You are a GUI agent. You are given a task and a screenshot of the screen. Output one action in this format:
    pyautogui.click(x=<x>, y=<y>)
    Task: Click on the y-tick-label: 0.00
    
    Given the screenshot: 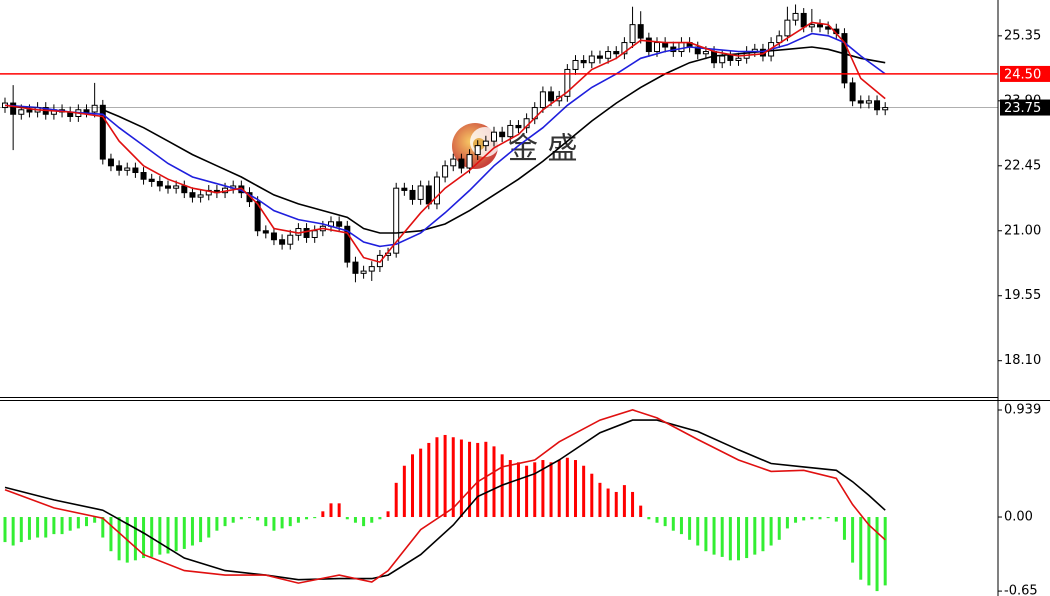 What is the action you would take?
    pyautogui.click(x=1018, y=517)
    